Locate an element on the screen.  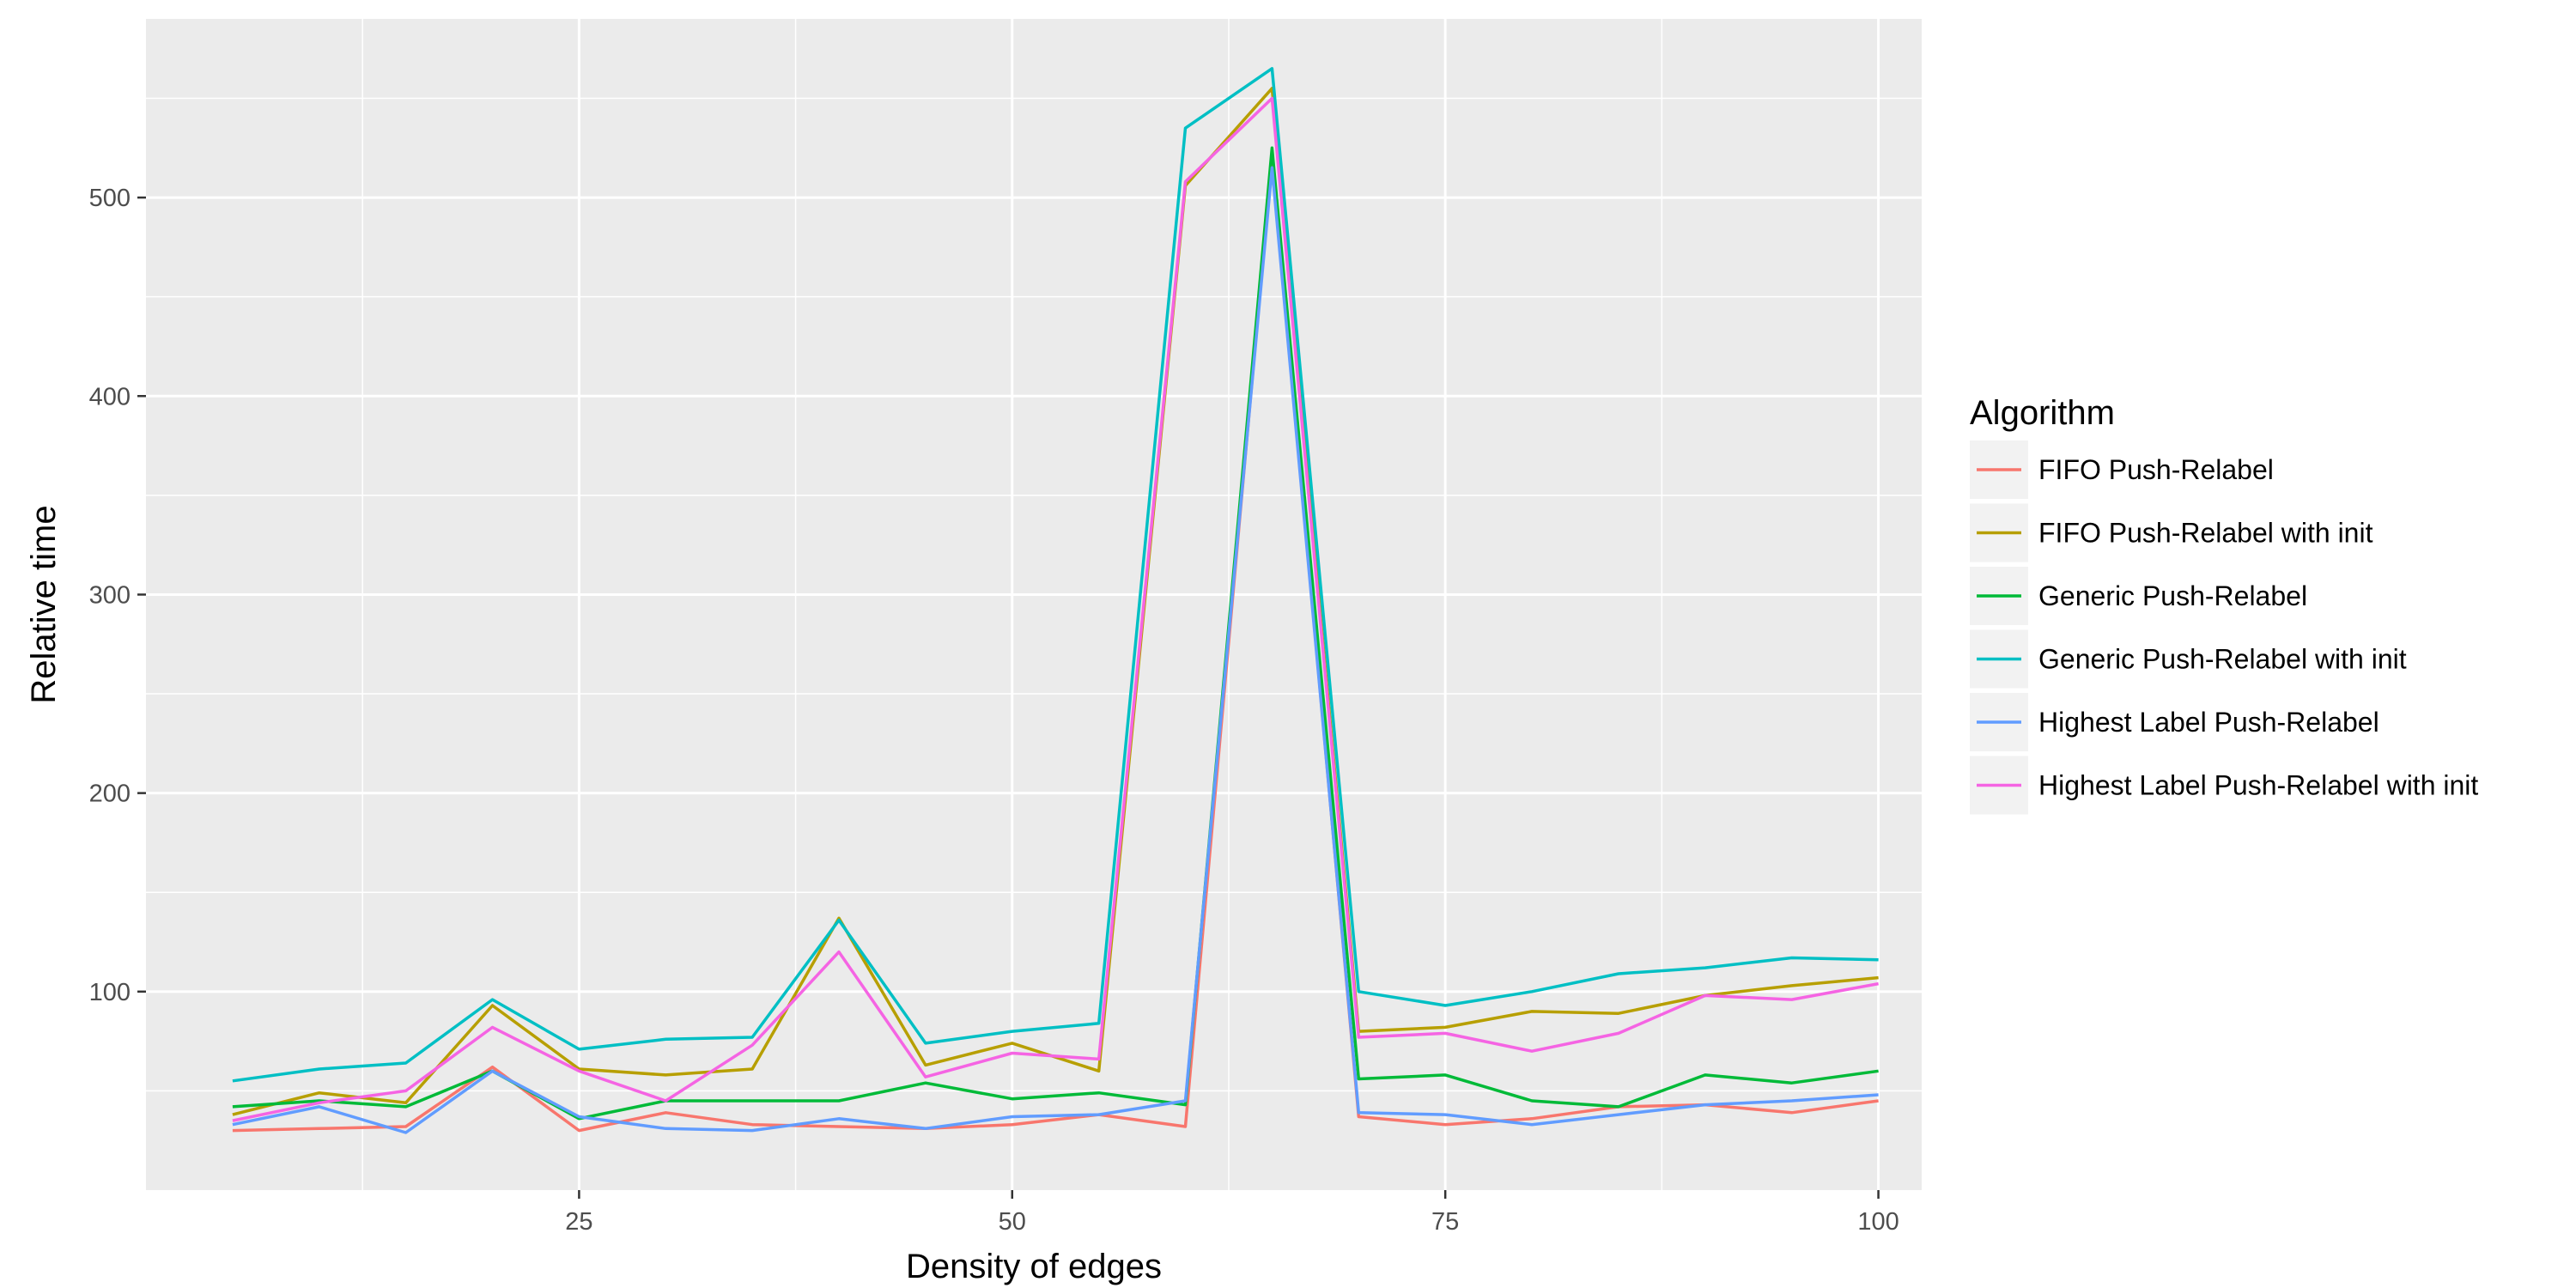
x-tick-label: 100 is located at coordinates (1878, 1222).